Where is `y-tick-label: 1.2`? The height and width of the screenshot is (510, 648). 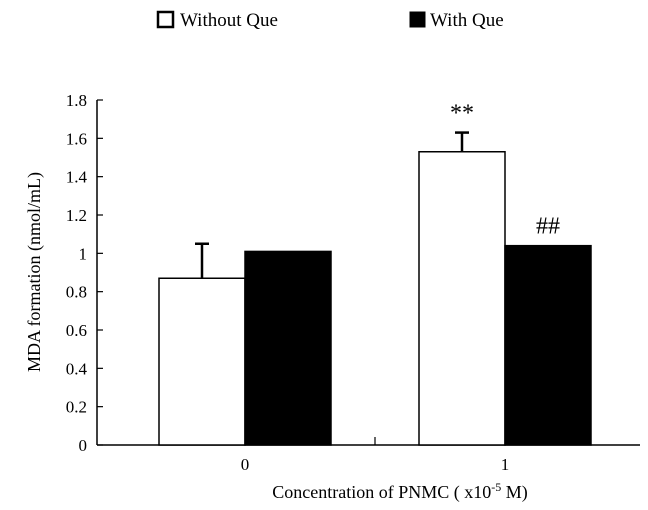 y-tick-label: 1.2 is located at coordinates (76, 215).